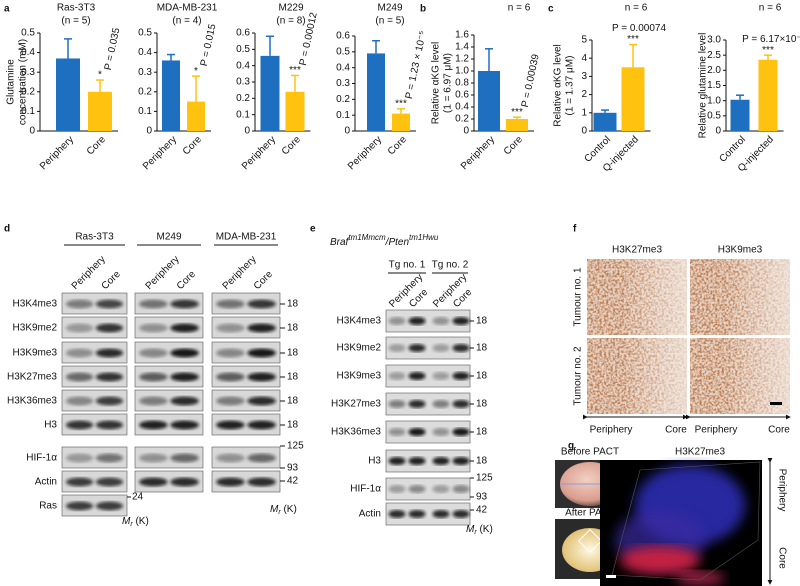 This screenshot has height=586, width=800. Describe the element at coordinates (584, 40) in the screenshot. I see `y-tick-label: 5` at that location.